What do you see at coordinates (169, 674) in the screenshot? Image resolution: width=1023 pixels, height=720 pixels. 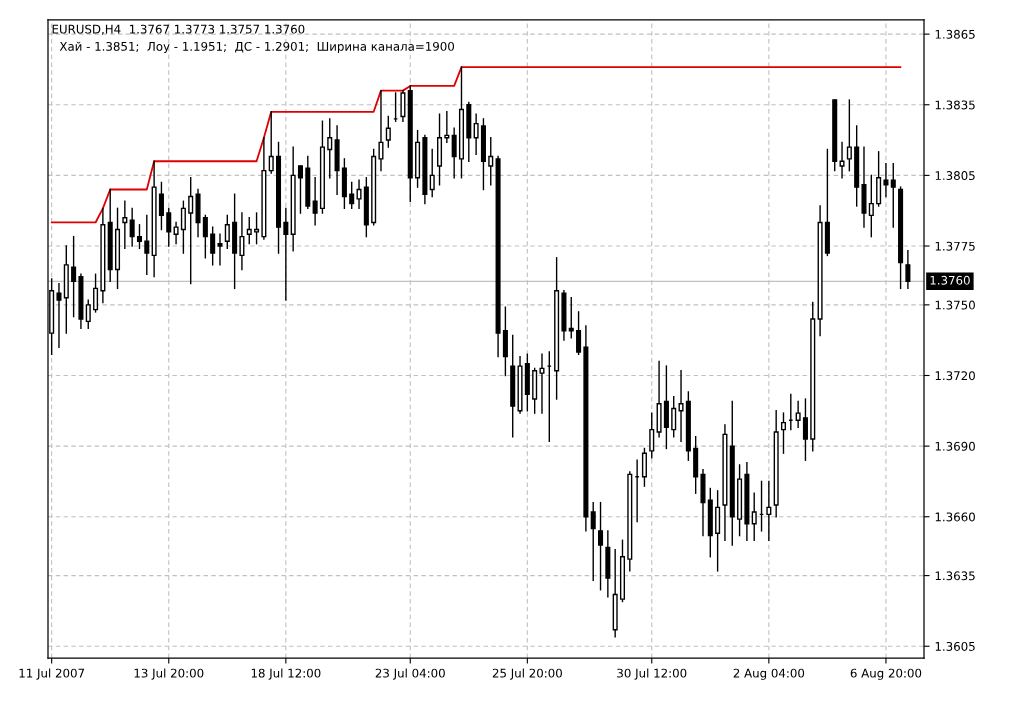 I see `x-tick-label: 13 Jul 20:00` at bounding box center [169, 674].